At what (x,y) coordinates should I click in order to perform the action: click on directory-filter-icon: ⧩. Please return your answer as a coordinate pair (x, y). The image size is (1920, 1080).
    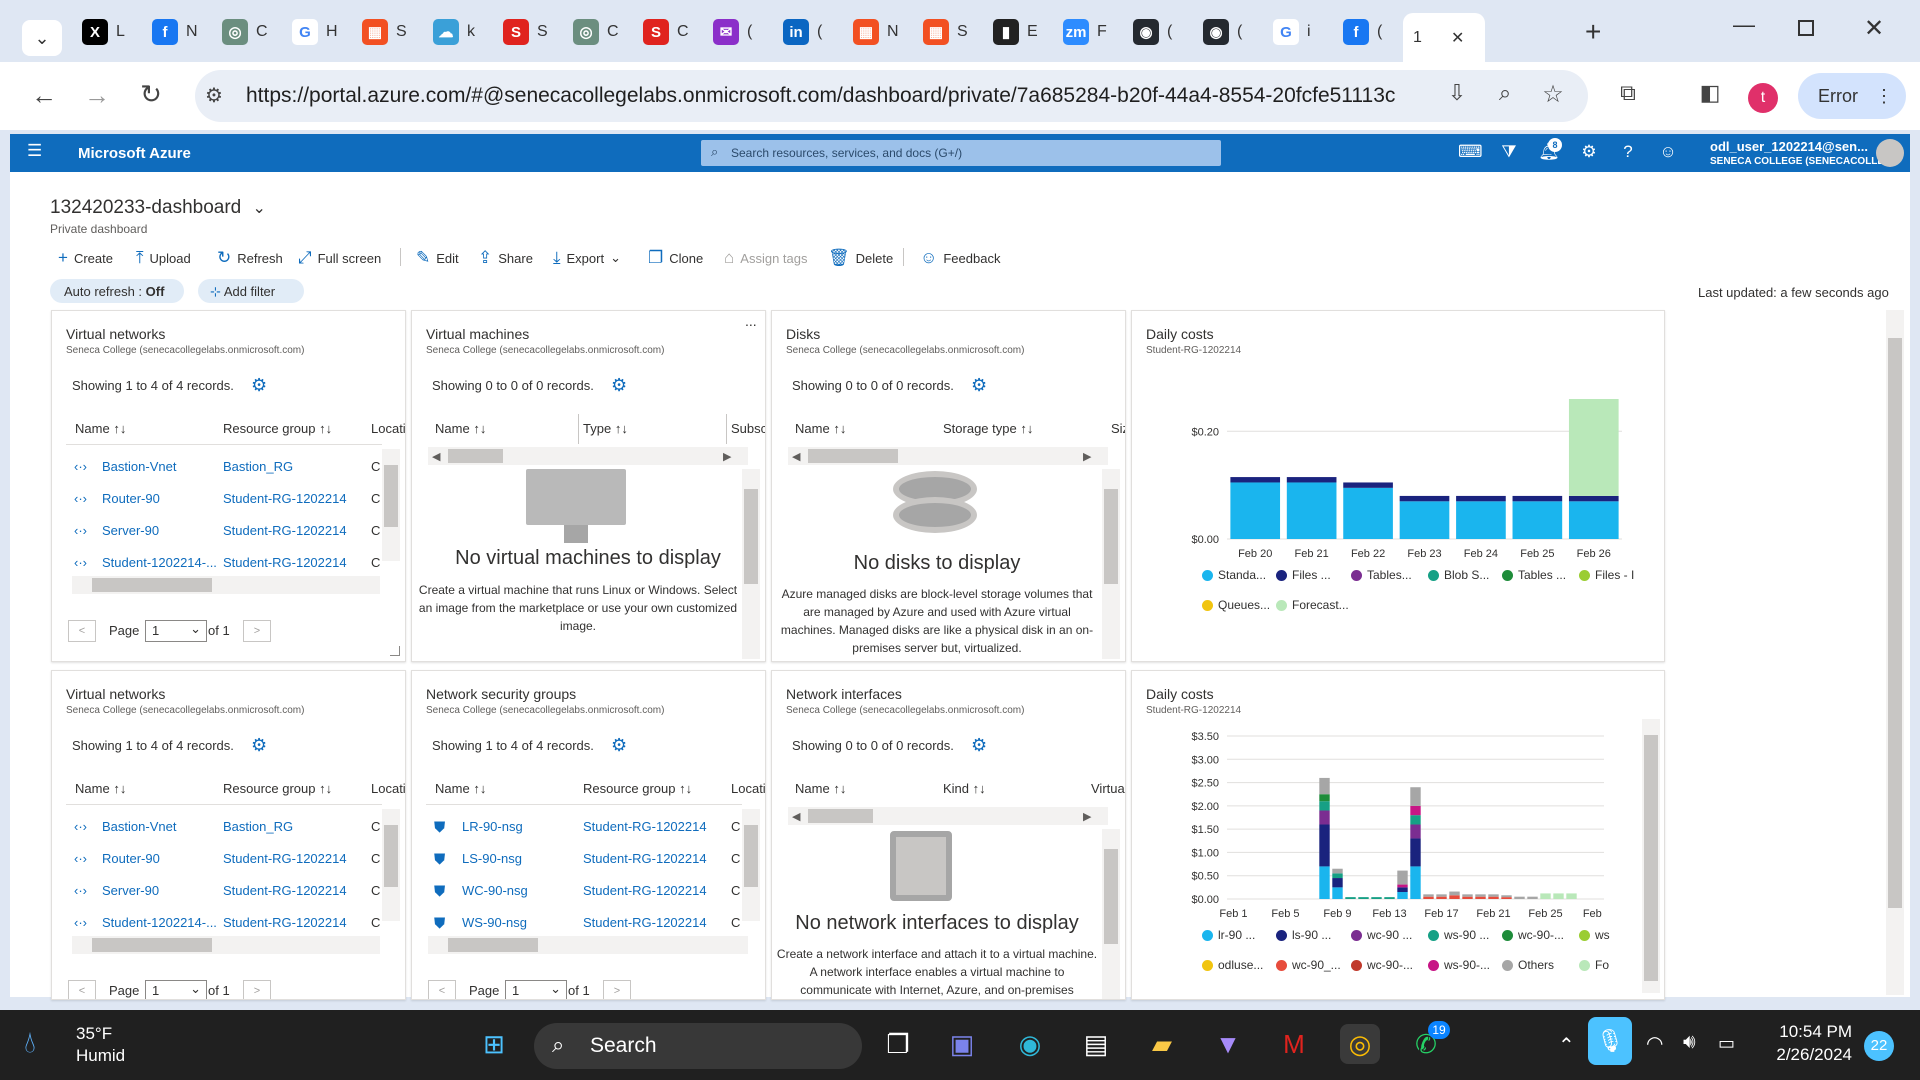
    Looking at the image, I should click on (1509, 151).